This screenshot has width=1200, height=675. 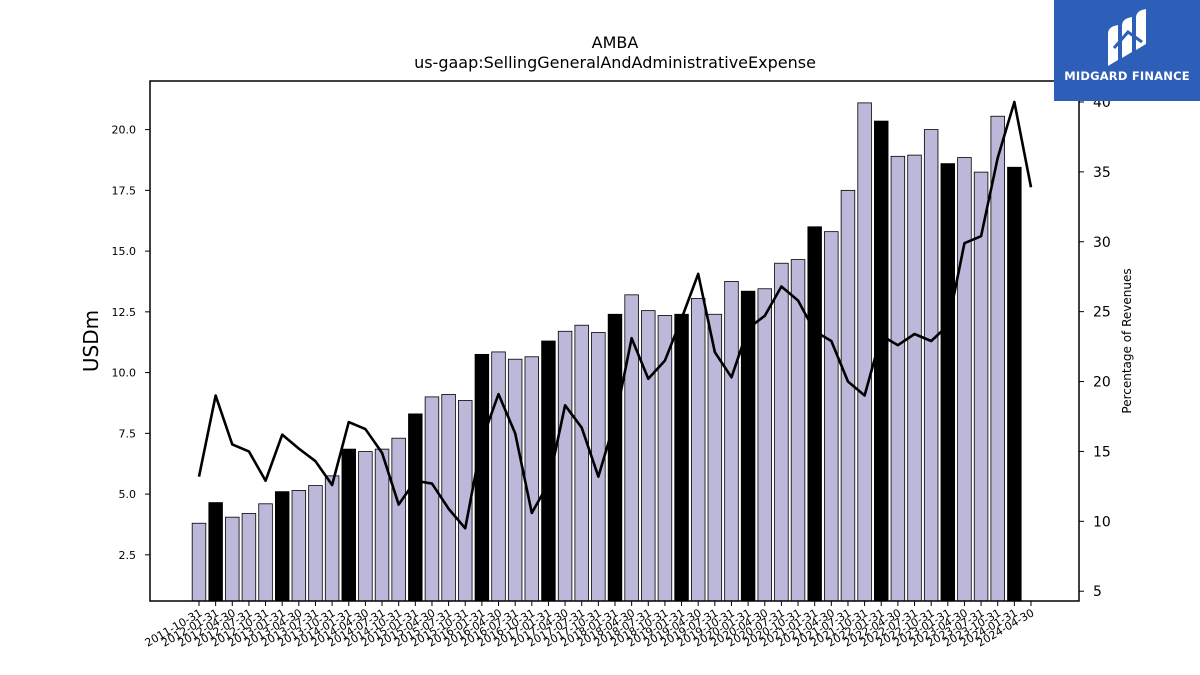 What do you see at coordinates (1102, 173) in the screenshot?
I see `y2-tick-label: 35` at bounding box center [1102, 173].